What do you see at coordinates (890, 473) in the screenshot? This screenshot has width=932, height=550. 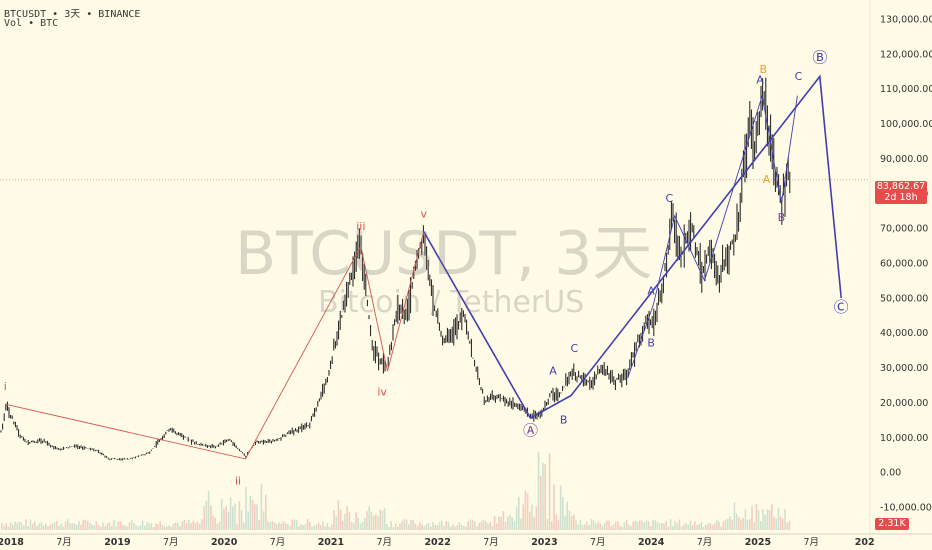 I see `y-tick-label: 0.00` at bounding box center [890, 473].